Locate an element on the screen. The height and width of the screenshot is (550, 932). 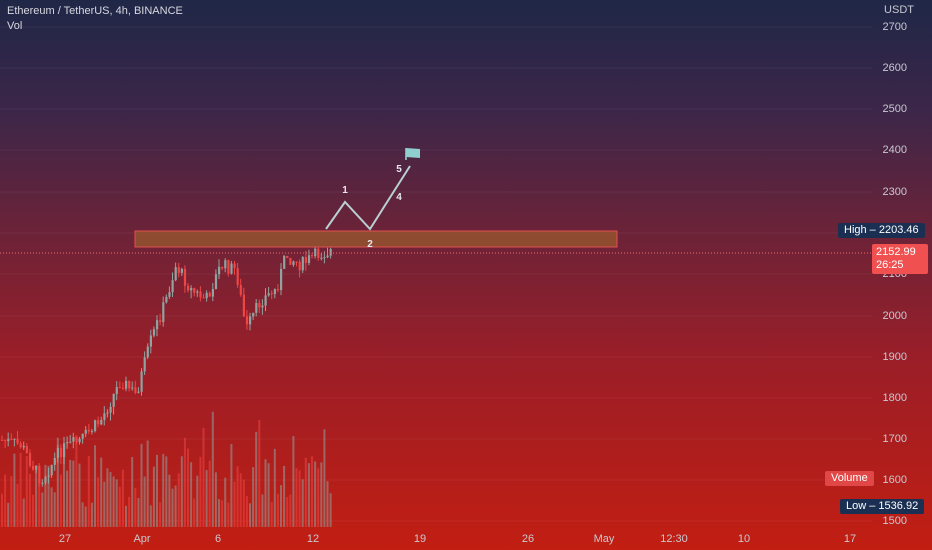
symbol-title: Ethereum / TetherUS, 4h, BINANCE is located at coordinates (95, 11).